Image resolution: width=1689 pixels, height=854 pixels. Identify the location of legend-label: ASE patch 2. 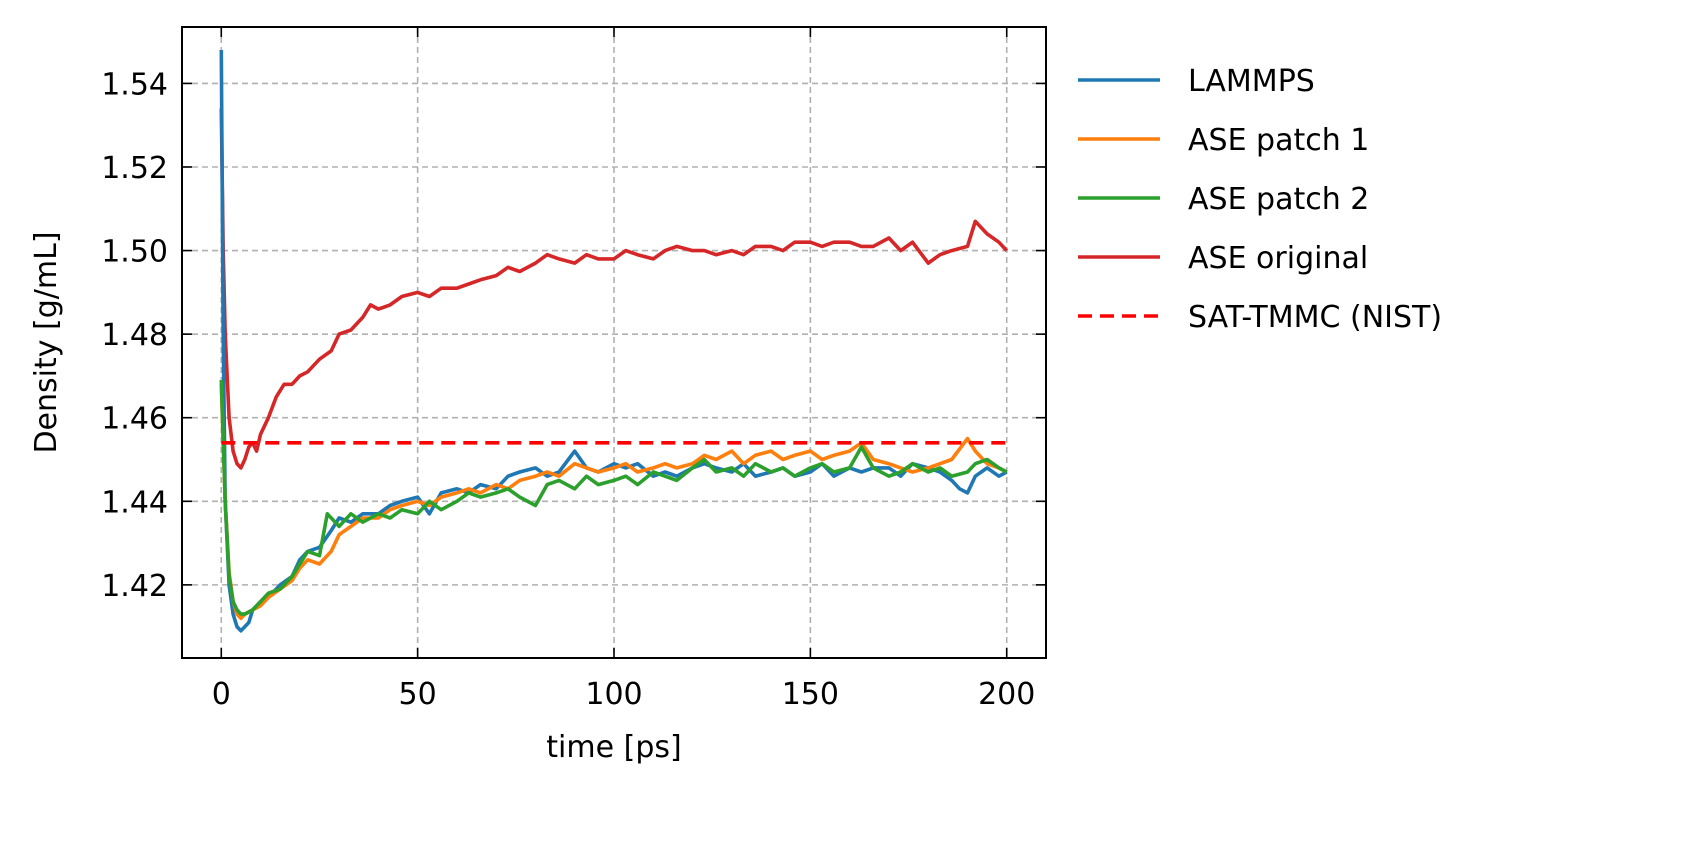
(1278, 199).